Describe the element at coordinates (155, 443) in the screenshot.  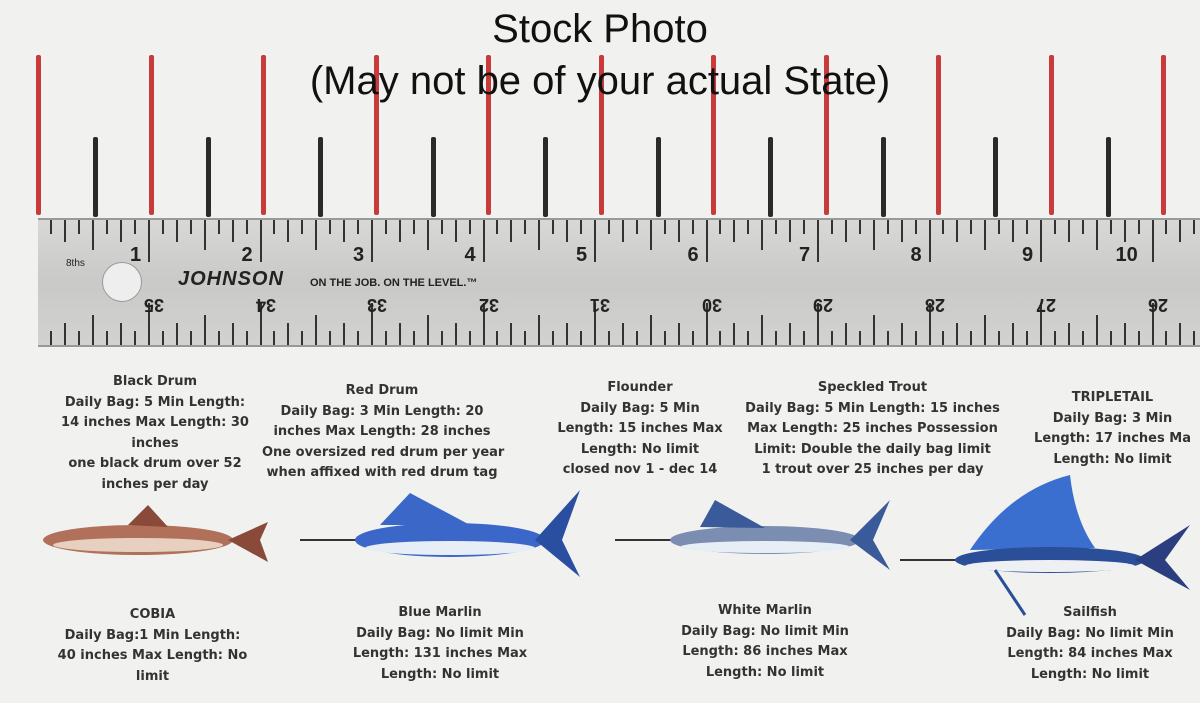
I see `regulation-line: inches` at that location.